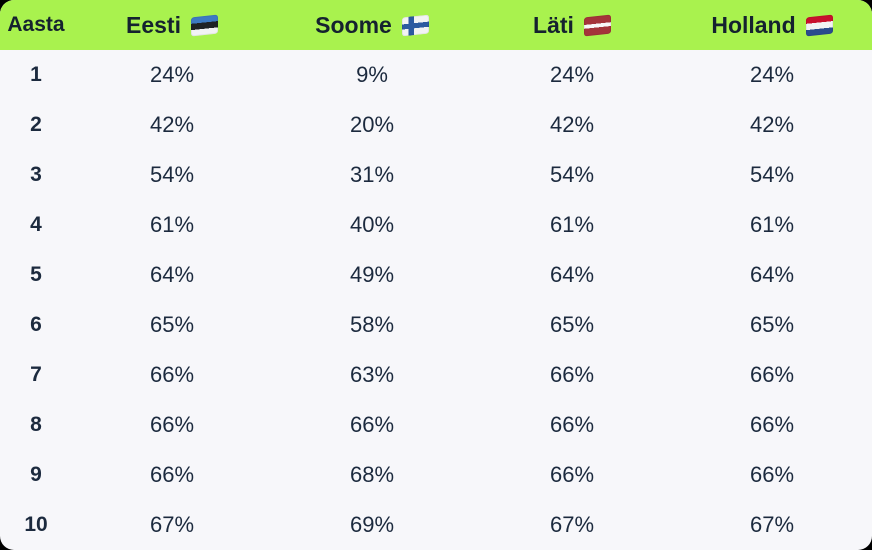 The image size is (872, 550). I want to click on table-row: 2 42% 20% 42% 42%, so click(436, 125).